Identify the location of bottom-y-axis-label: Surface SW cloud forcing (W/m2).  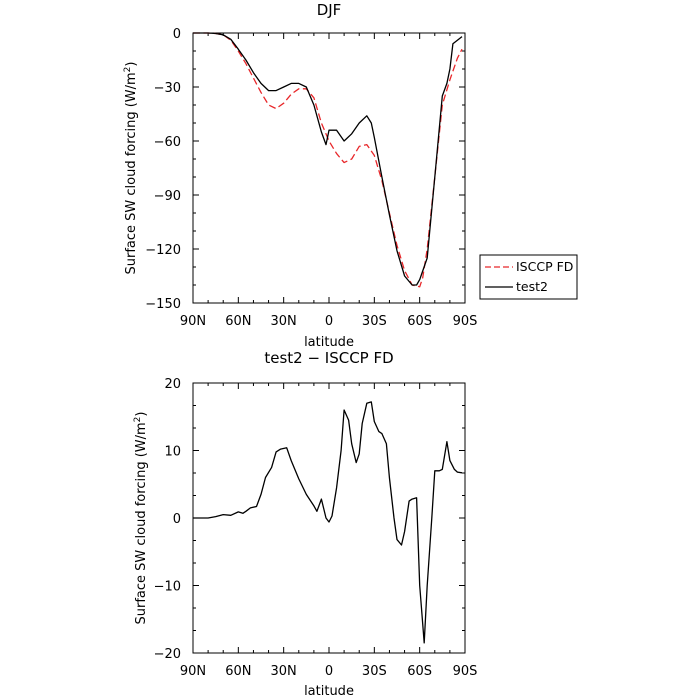
(141, 518).